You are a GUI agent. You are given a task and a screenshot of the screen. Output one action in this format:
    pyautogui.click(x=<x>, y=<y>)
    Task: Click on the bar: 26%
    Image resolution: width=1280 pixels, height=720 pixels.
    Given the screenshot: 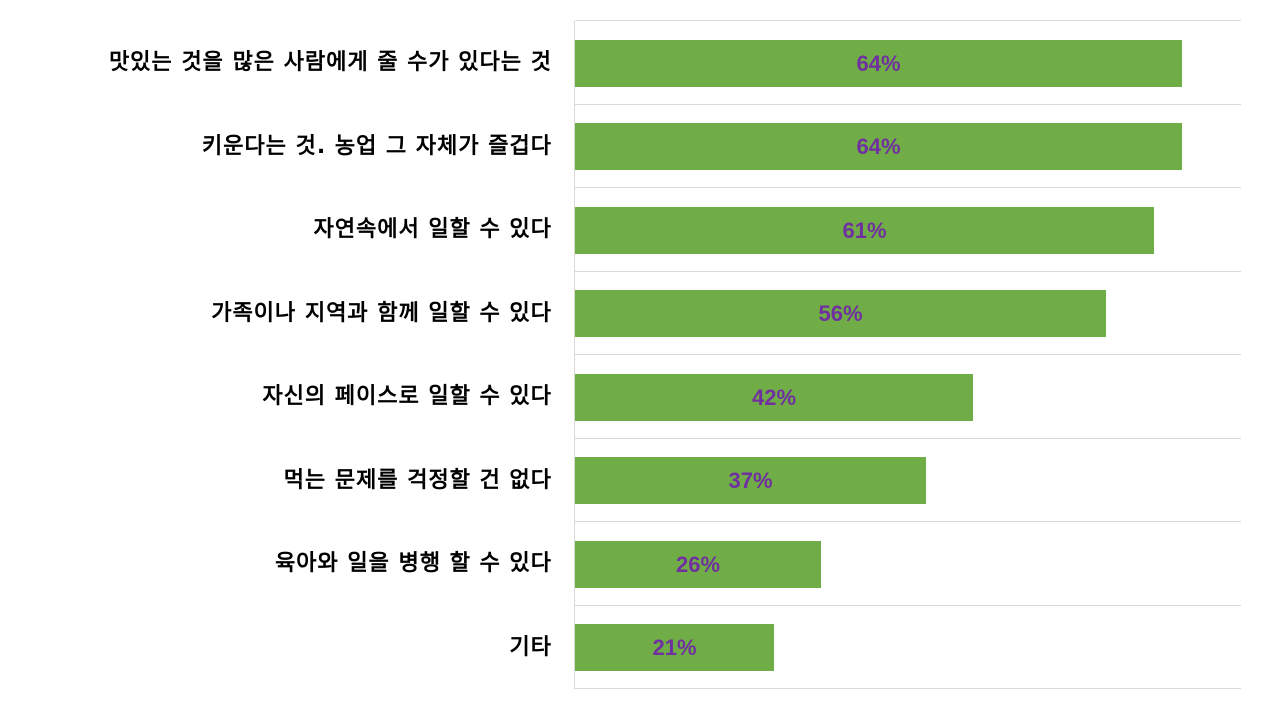 What is the action you would take?
    pyautogui.click(x=698, y=564)
    